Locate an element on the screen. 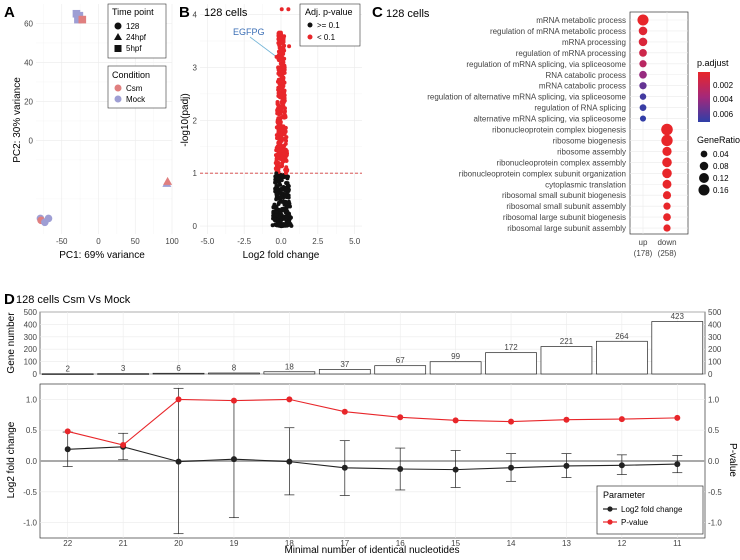 The height and width of the screenshot is (560, 740). bar-y-tick-left: 100 is located at coordinates (31, 362).